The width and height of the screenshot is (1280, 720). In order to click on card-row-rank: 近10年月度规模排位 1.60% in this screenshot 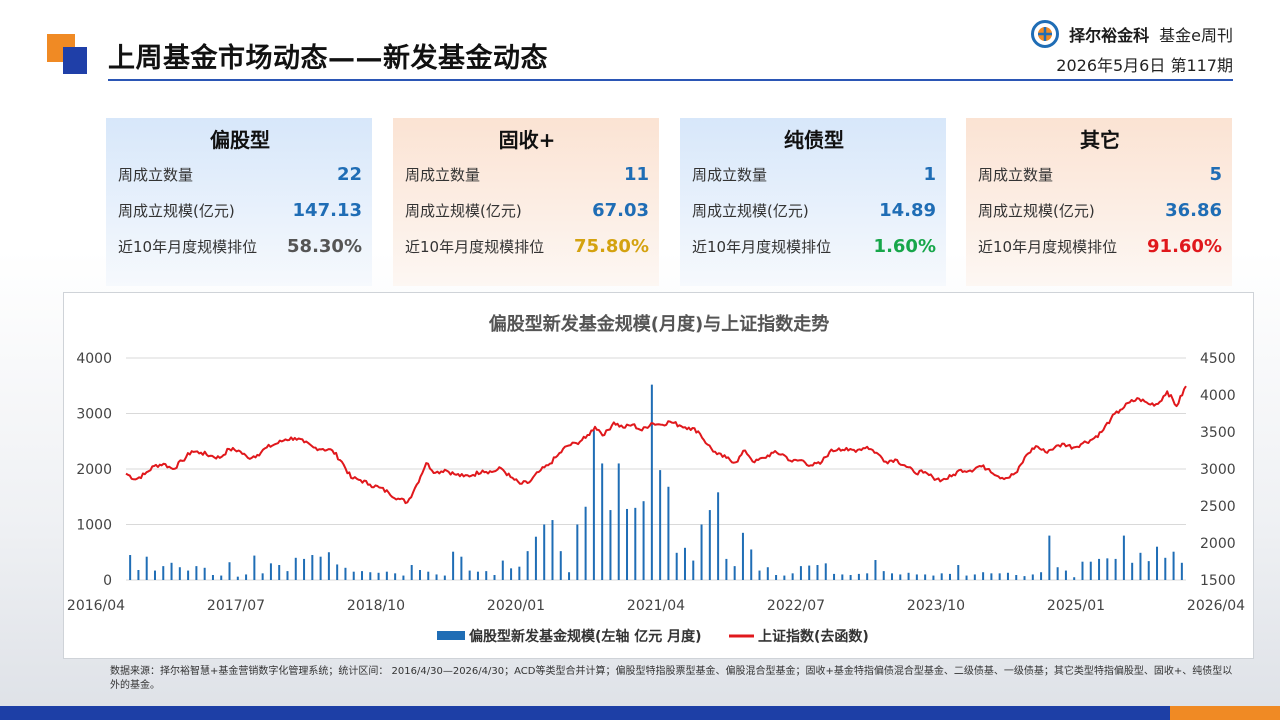, I will do `click(814, 246)`.